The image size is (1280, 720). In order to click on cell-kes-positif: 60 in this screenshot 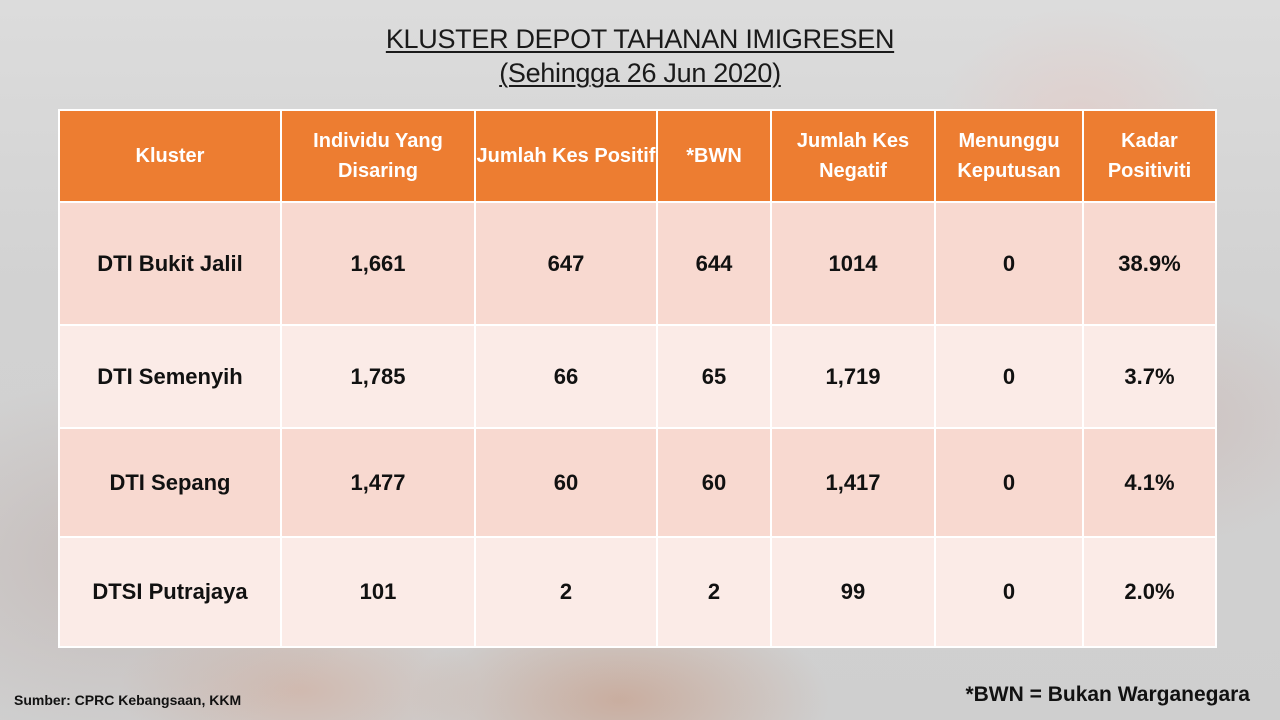, I will do `click(566, 482)`.